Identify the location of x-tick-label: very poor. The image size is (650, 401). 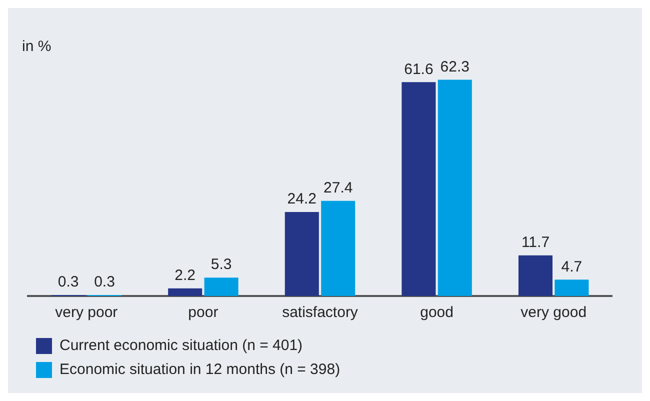
(86, 313).